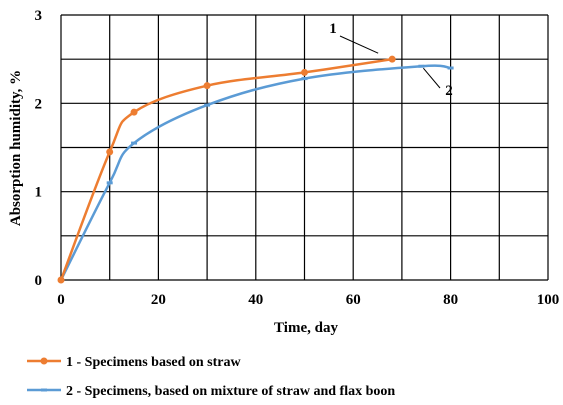  I want to click on x-tick-label: 100, so click(548, 300).